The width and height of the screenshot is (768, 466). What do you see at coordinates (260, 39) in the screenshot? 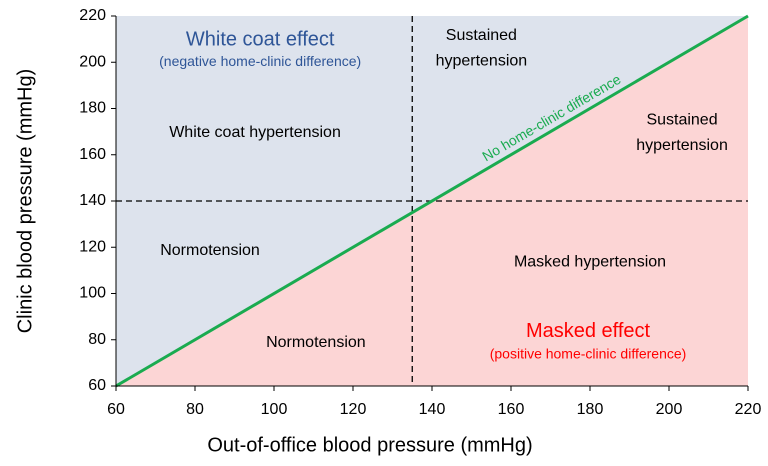
I see `annotation: White coat effect` at bounding box center [260, 39].